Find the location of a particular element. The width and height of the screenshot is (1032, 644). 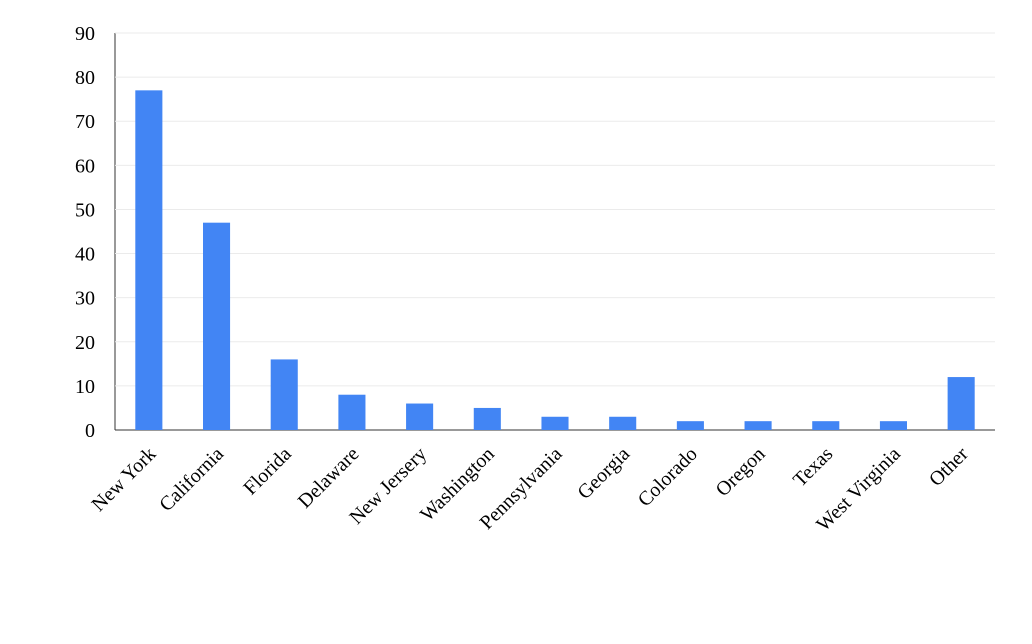

y-tick-label: 20 is located at coordinates (85, 343).